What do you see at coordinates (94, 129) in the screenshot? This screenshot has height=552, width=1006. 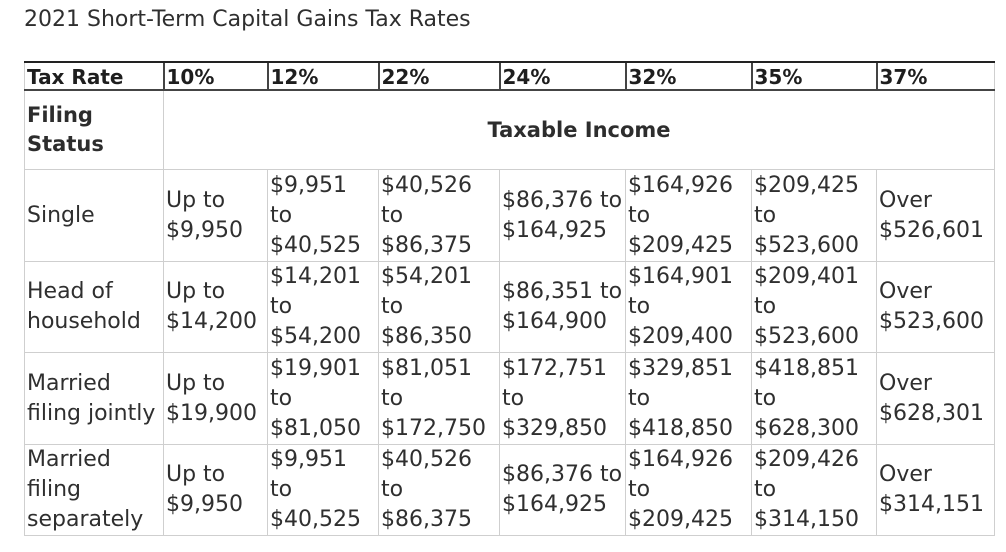 I see `filing-status-label: Filing Status` at bounding box center [94, 129].